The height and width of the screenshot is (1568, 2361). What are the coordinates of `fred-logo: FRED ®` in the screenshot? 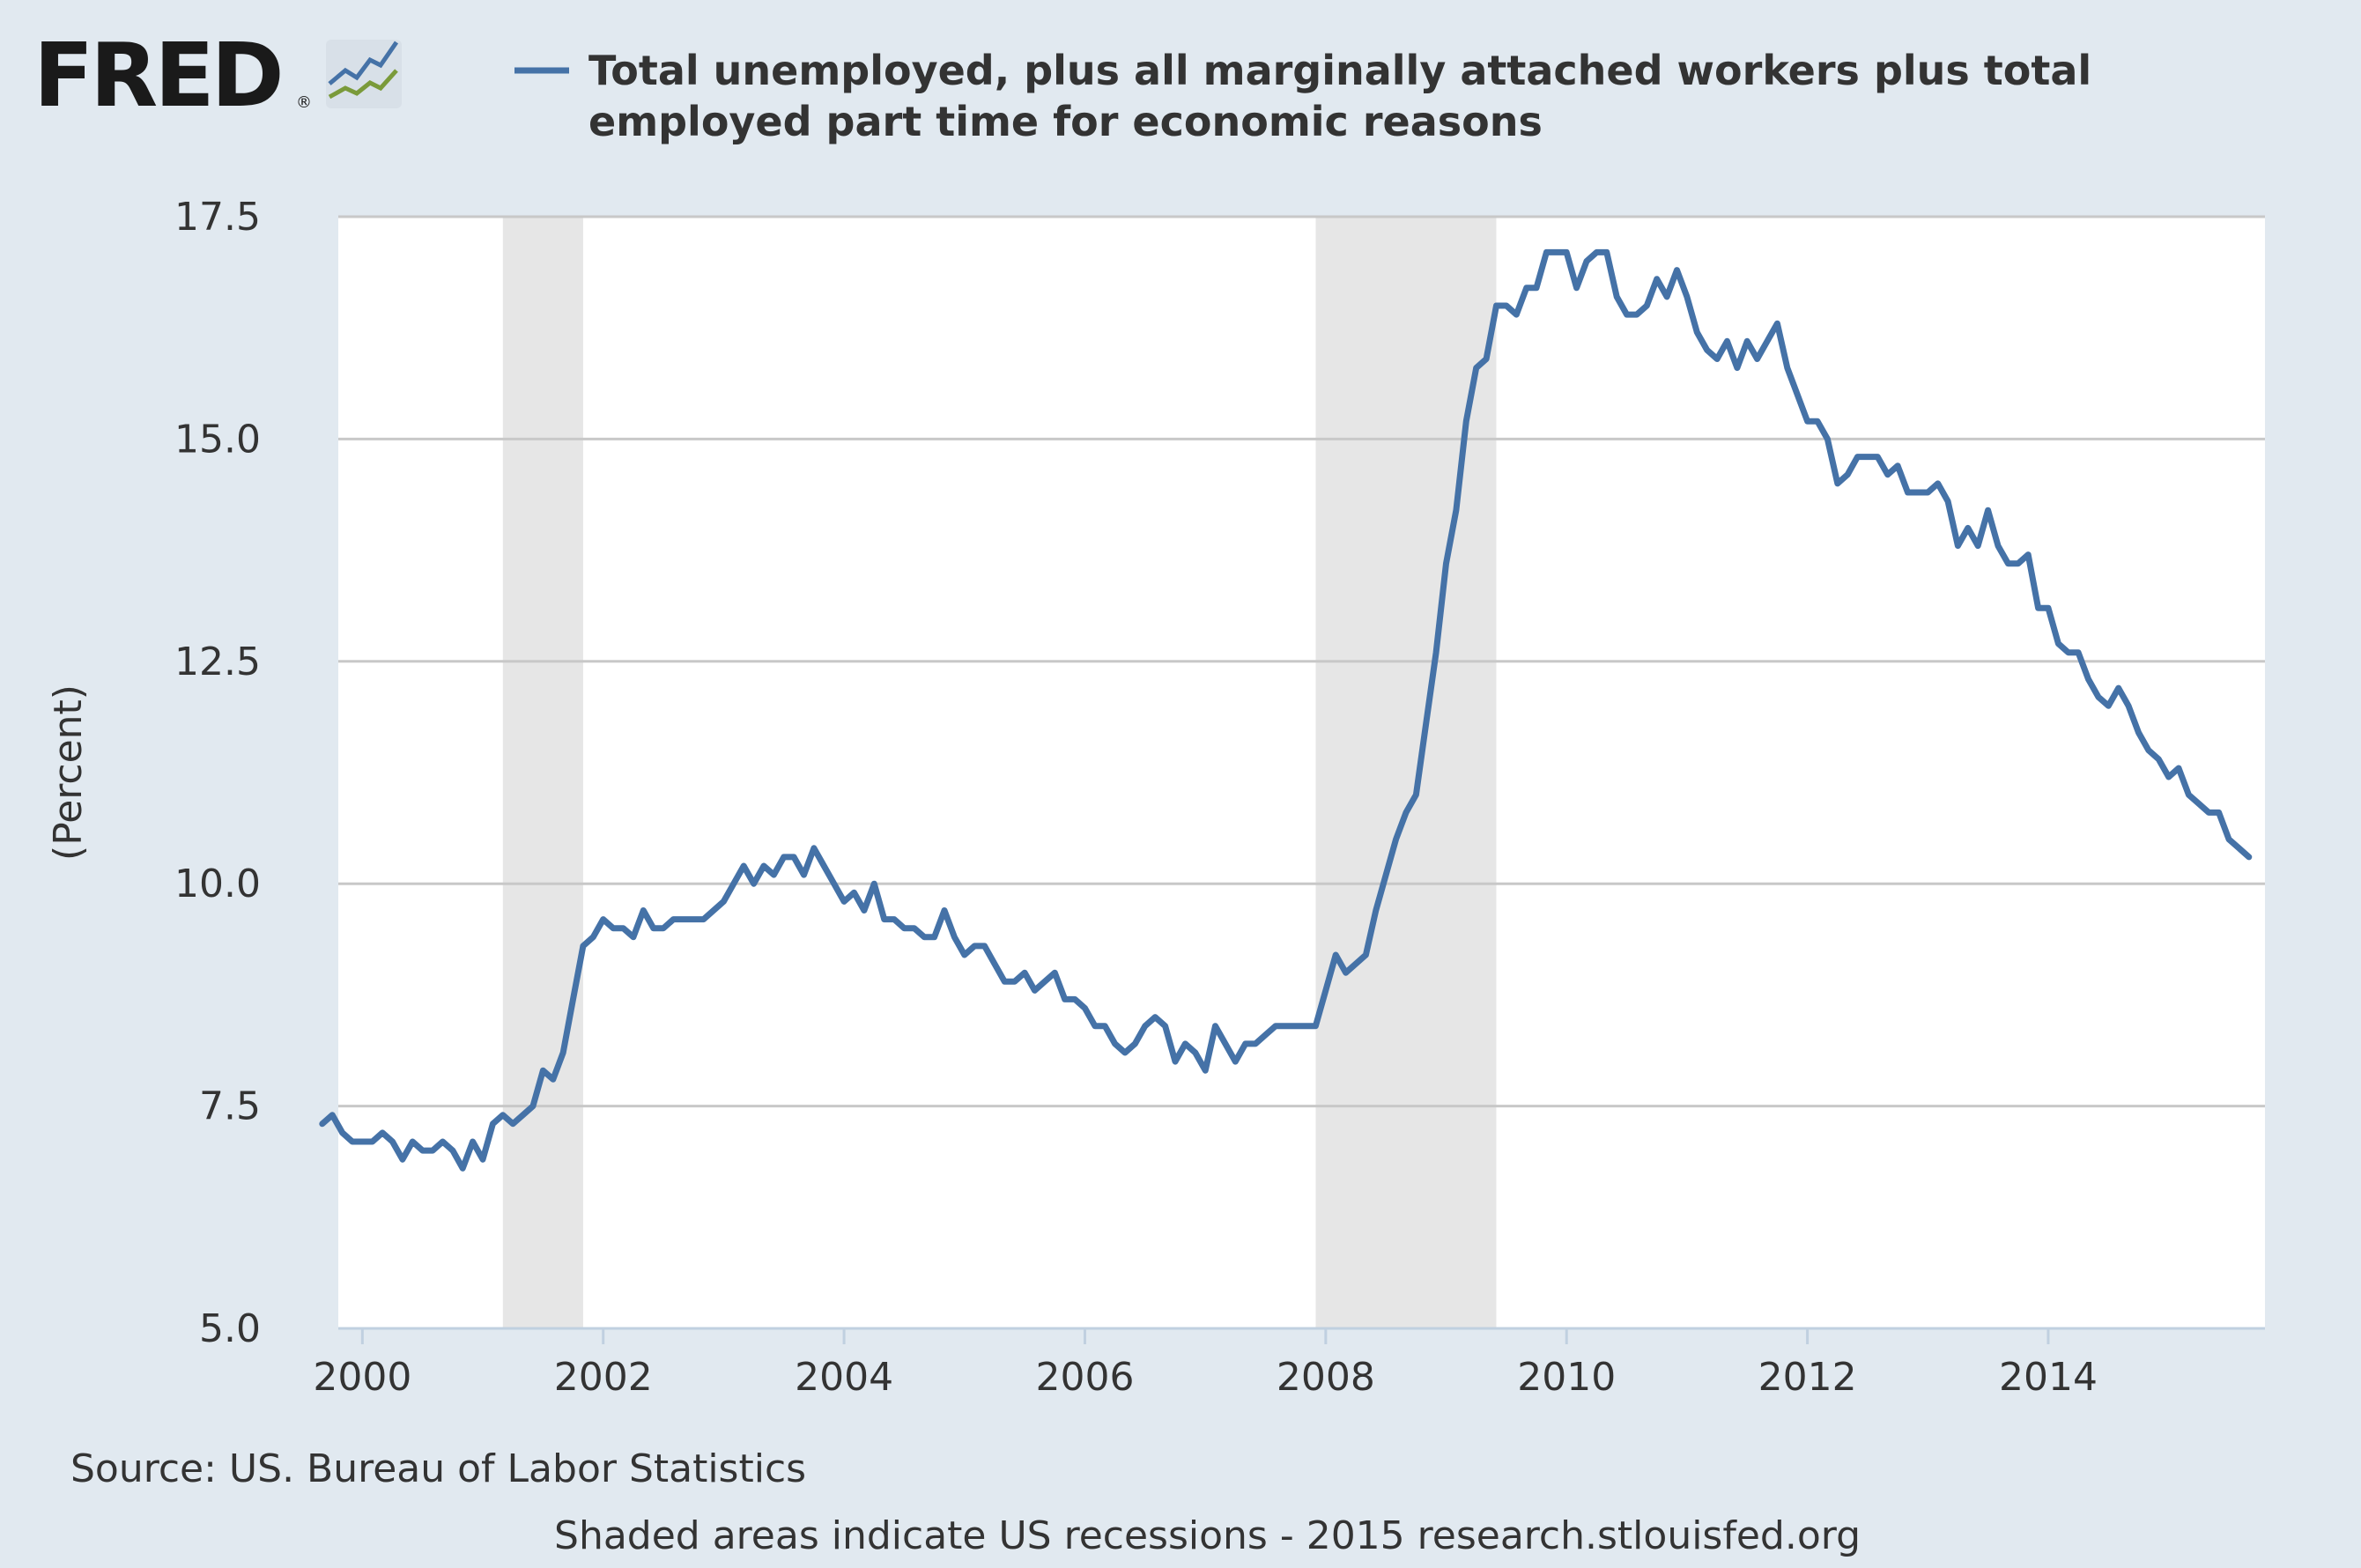 It's located at (217, 75).